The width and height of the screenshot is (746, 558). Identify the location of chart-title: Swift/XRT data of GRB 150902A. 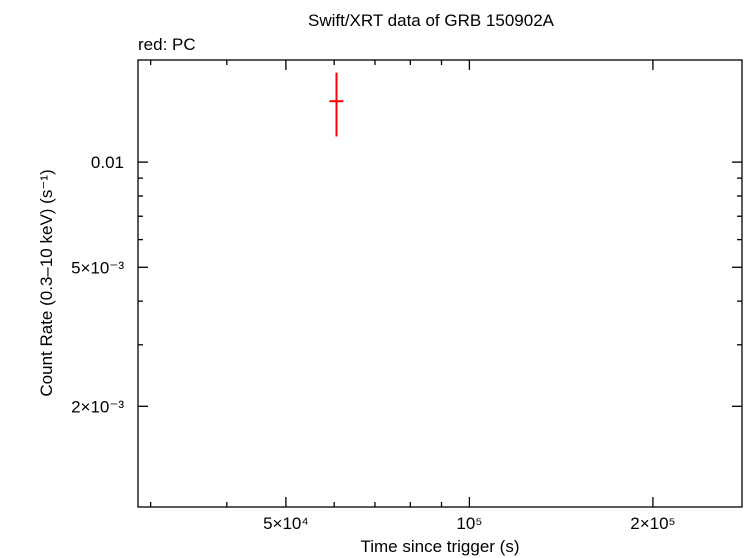
(431, 20).